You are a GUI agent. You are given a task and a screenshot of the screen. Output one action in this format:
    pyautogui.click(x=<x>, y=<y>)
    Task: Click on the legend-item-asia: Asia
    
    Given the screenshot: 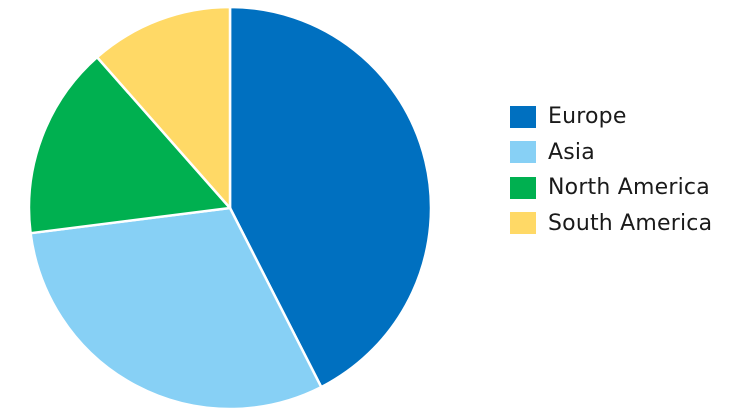 What is the action you would take?
    pyautogui.click(x=611, y=153)
    